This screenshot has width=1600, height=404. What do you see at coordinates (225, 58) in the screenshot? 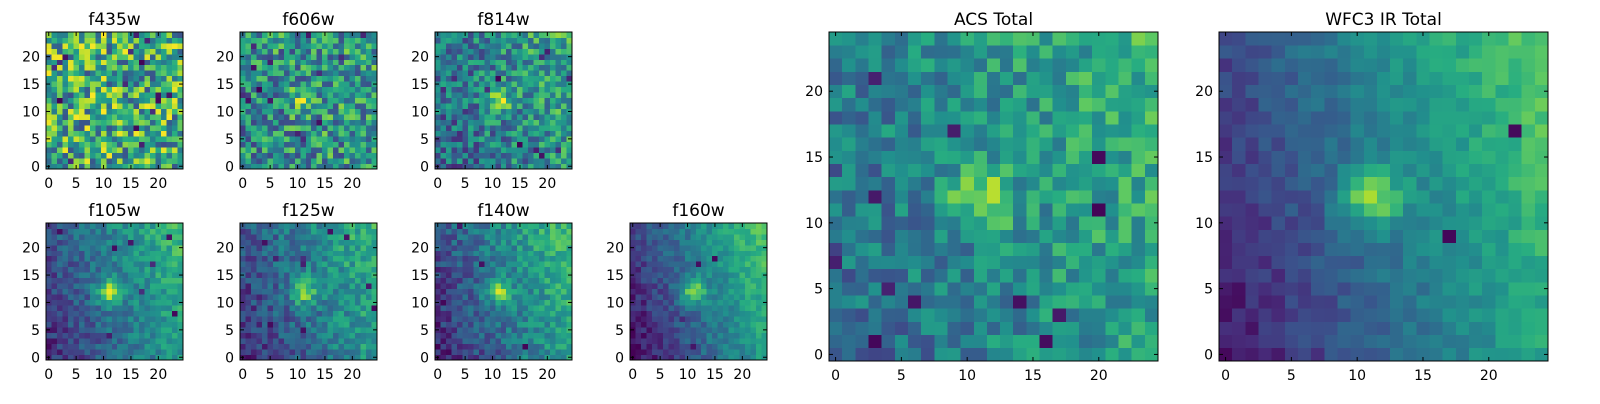
I see `y-tick-label: 20` at bounding box center [225, 58].